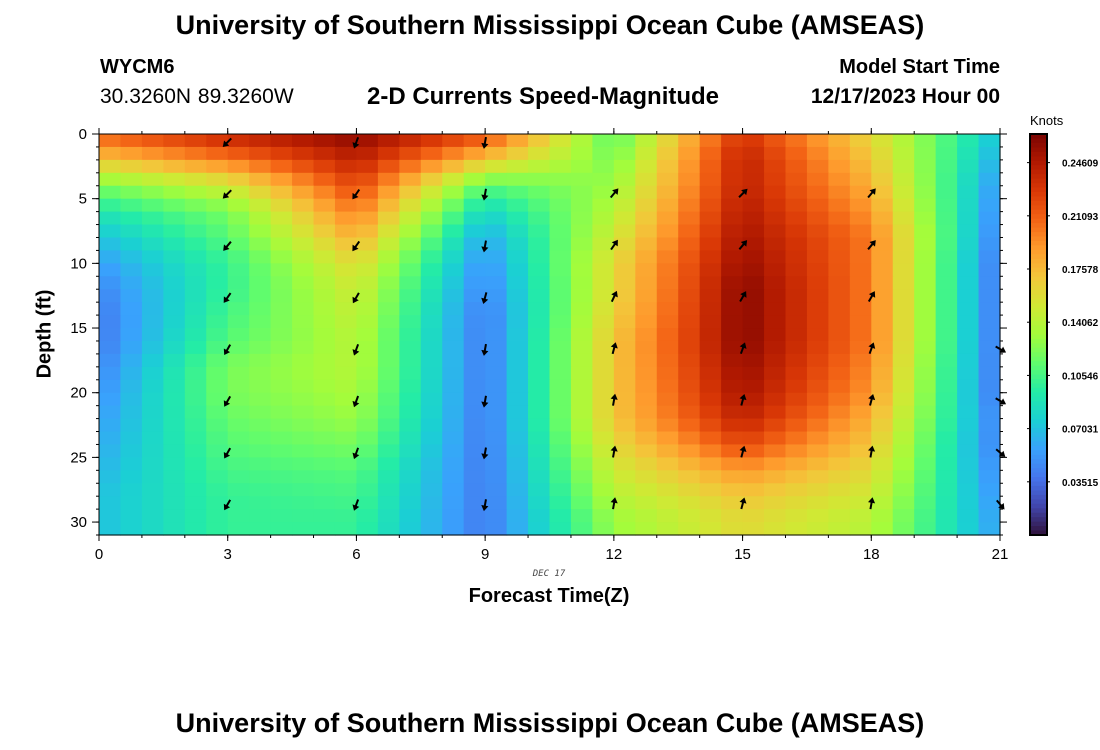  What do you see at coordinates (1038, 334) in the screenshot?
I see `colorbar-frame` at bounding box center [1038, 334].